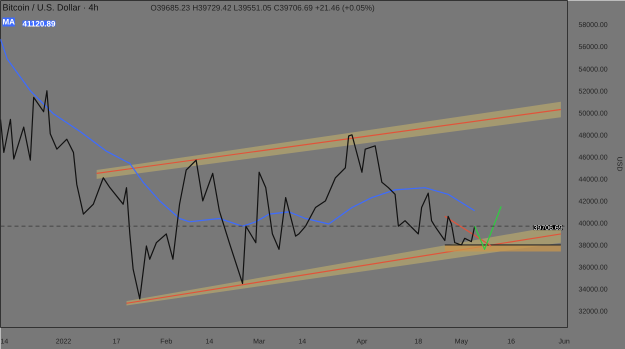 Image resolution: width=625 pixels, height=349 pixels. Describe the element at coordinates (263, 8) in the screenshot. I see `annotation: O39685.23 H39729.42 L39551.05 C39706.69 +21.46 (+0.05%)` at that location.